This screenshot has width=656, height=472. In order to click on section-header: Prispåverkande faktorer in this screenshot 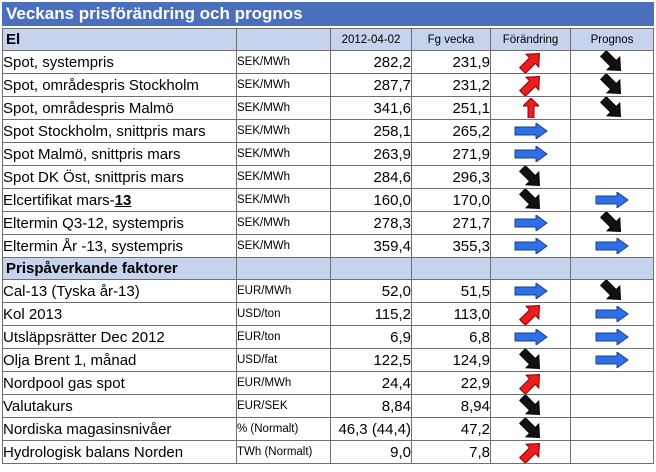, I will do `click(328, 268)`.